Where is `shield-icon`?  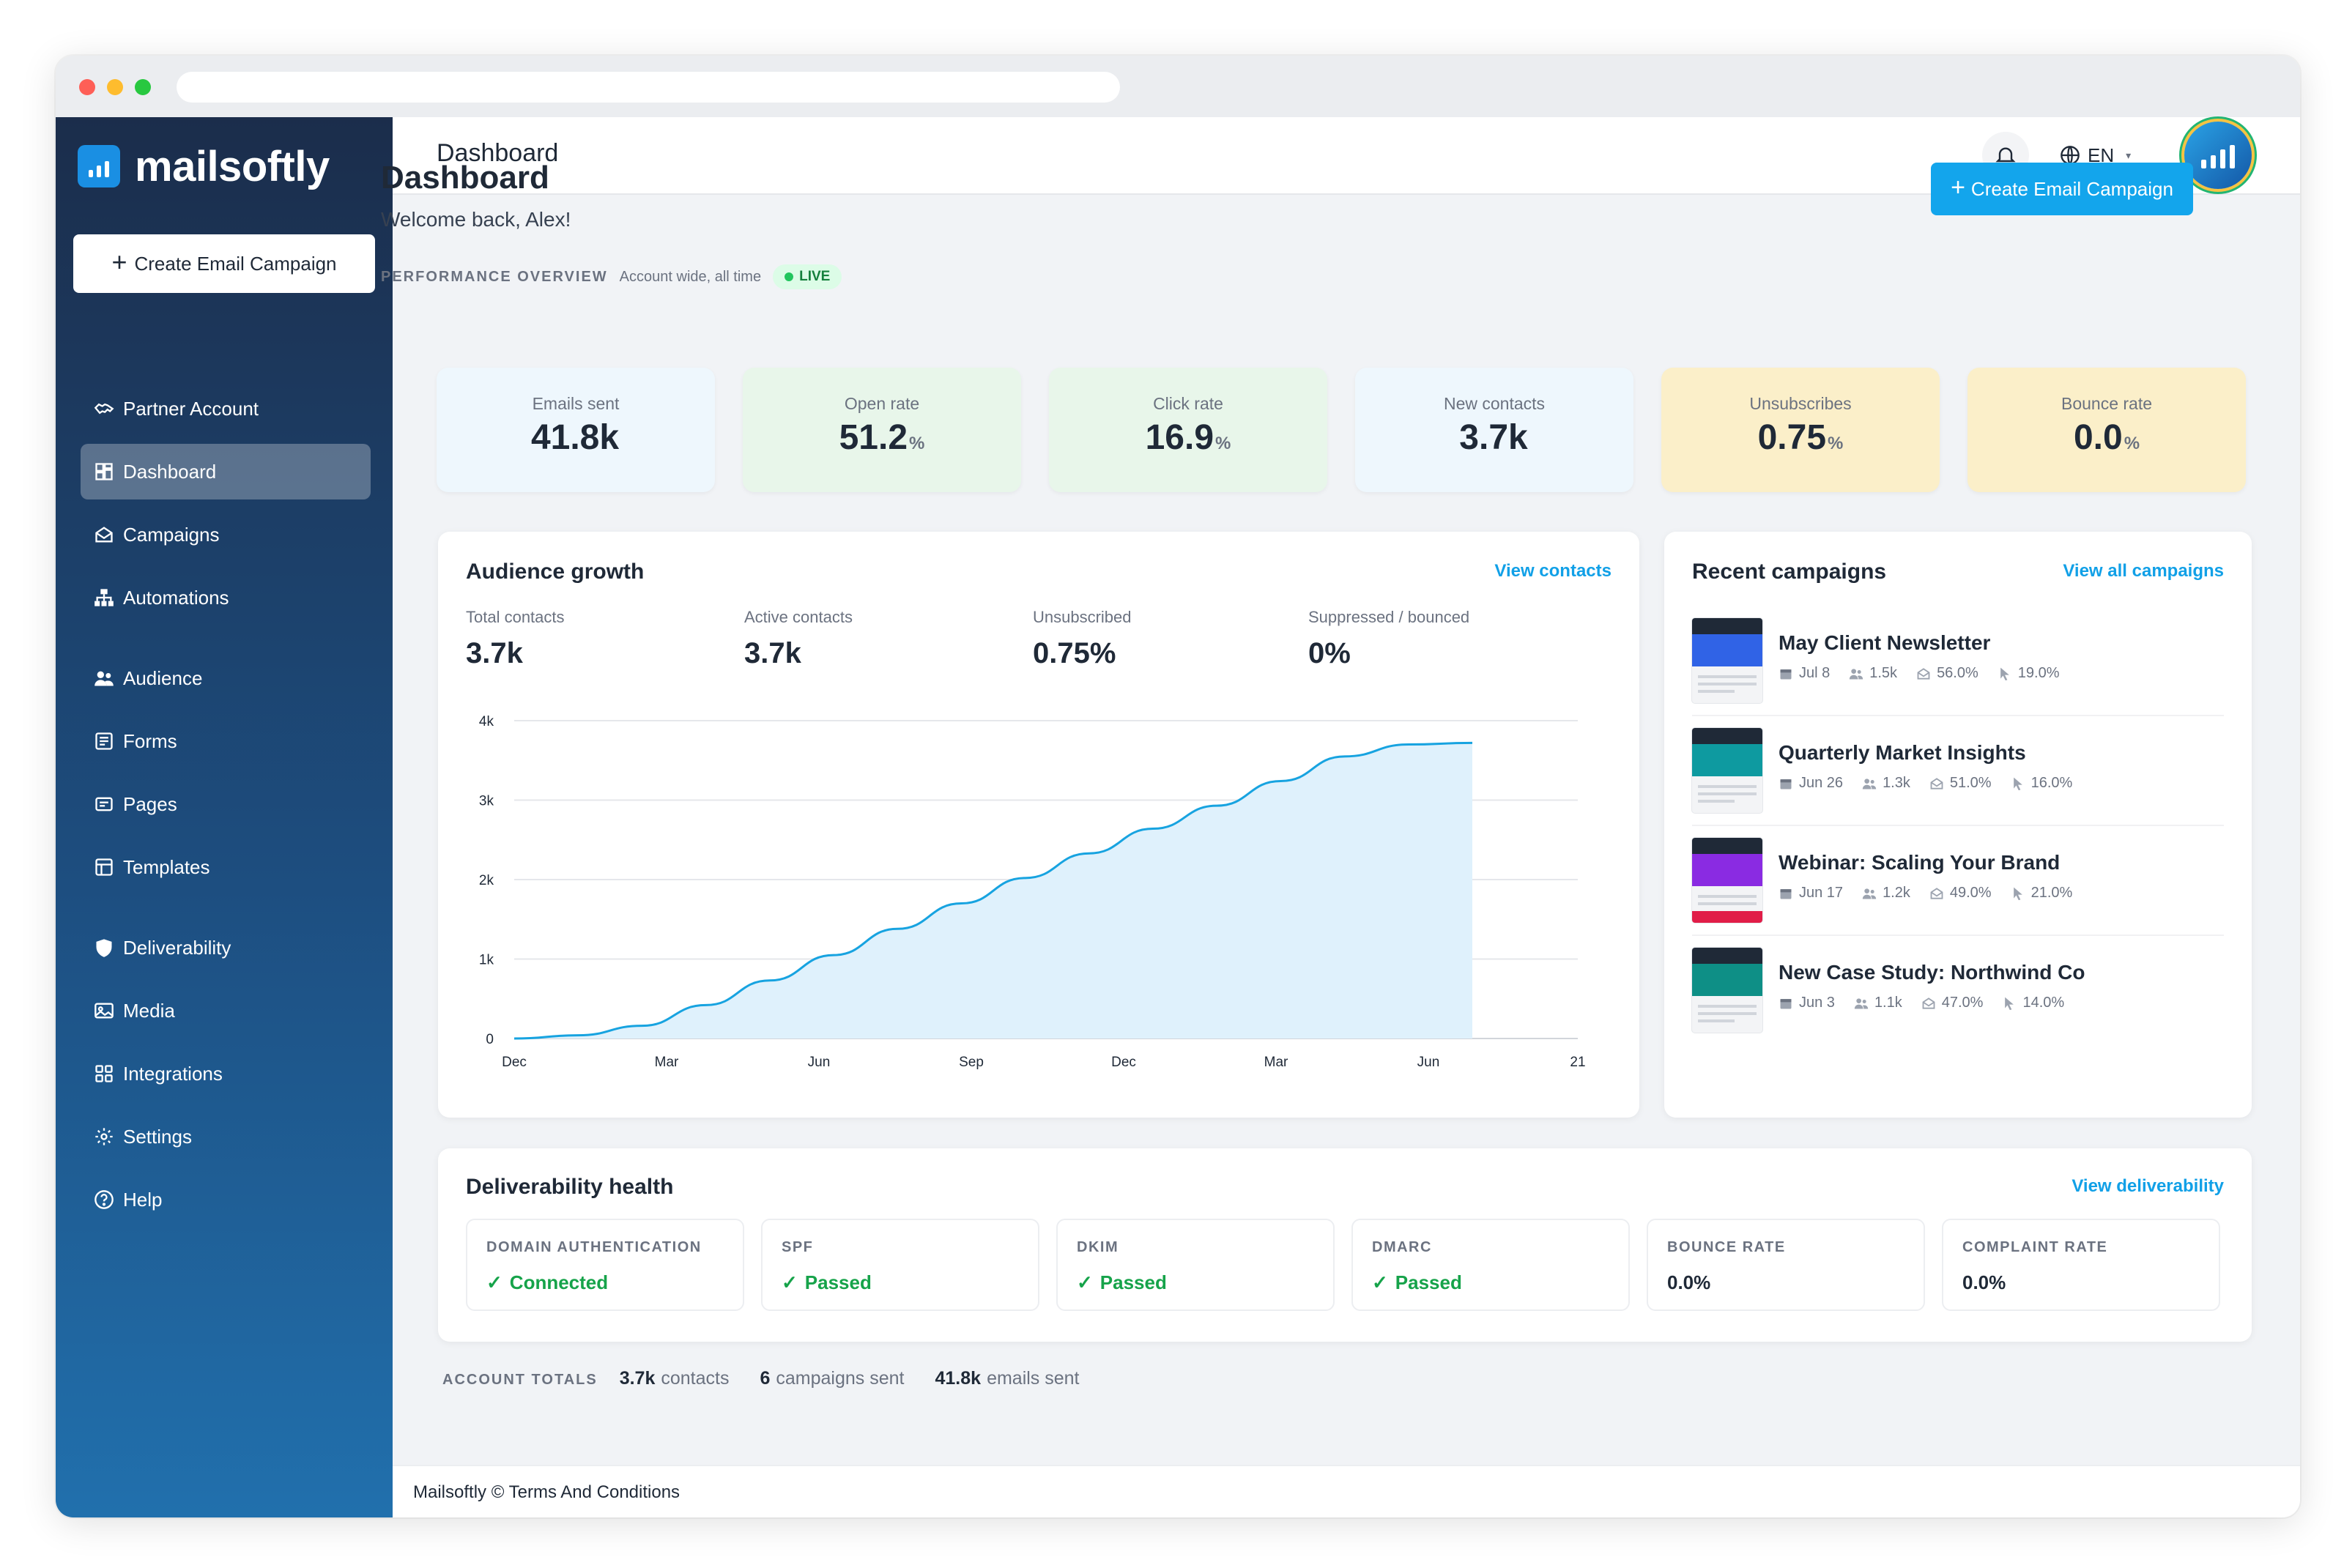
shield-icon is located at coordinates (104, 948).